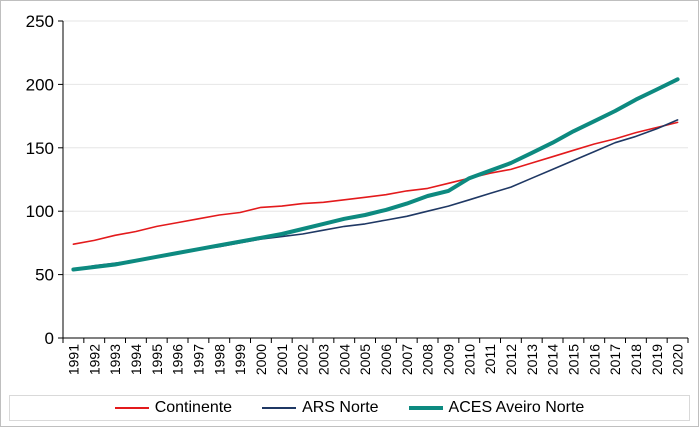 This screenshot has height=427, width=699. Describe the element at coordinates (386, 359) in the screenshot. I see `x-tick-label: 2006` at that location.